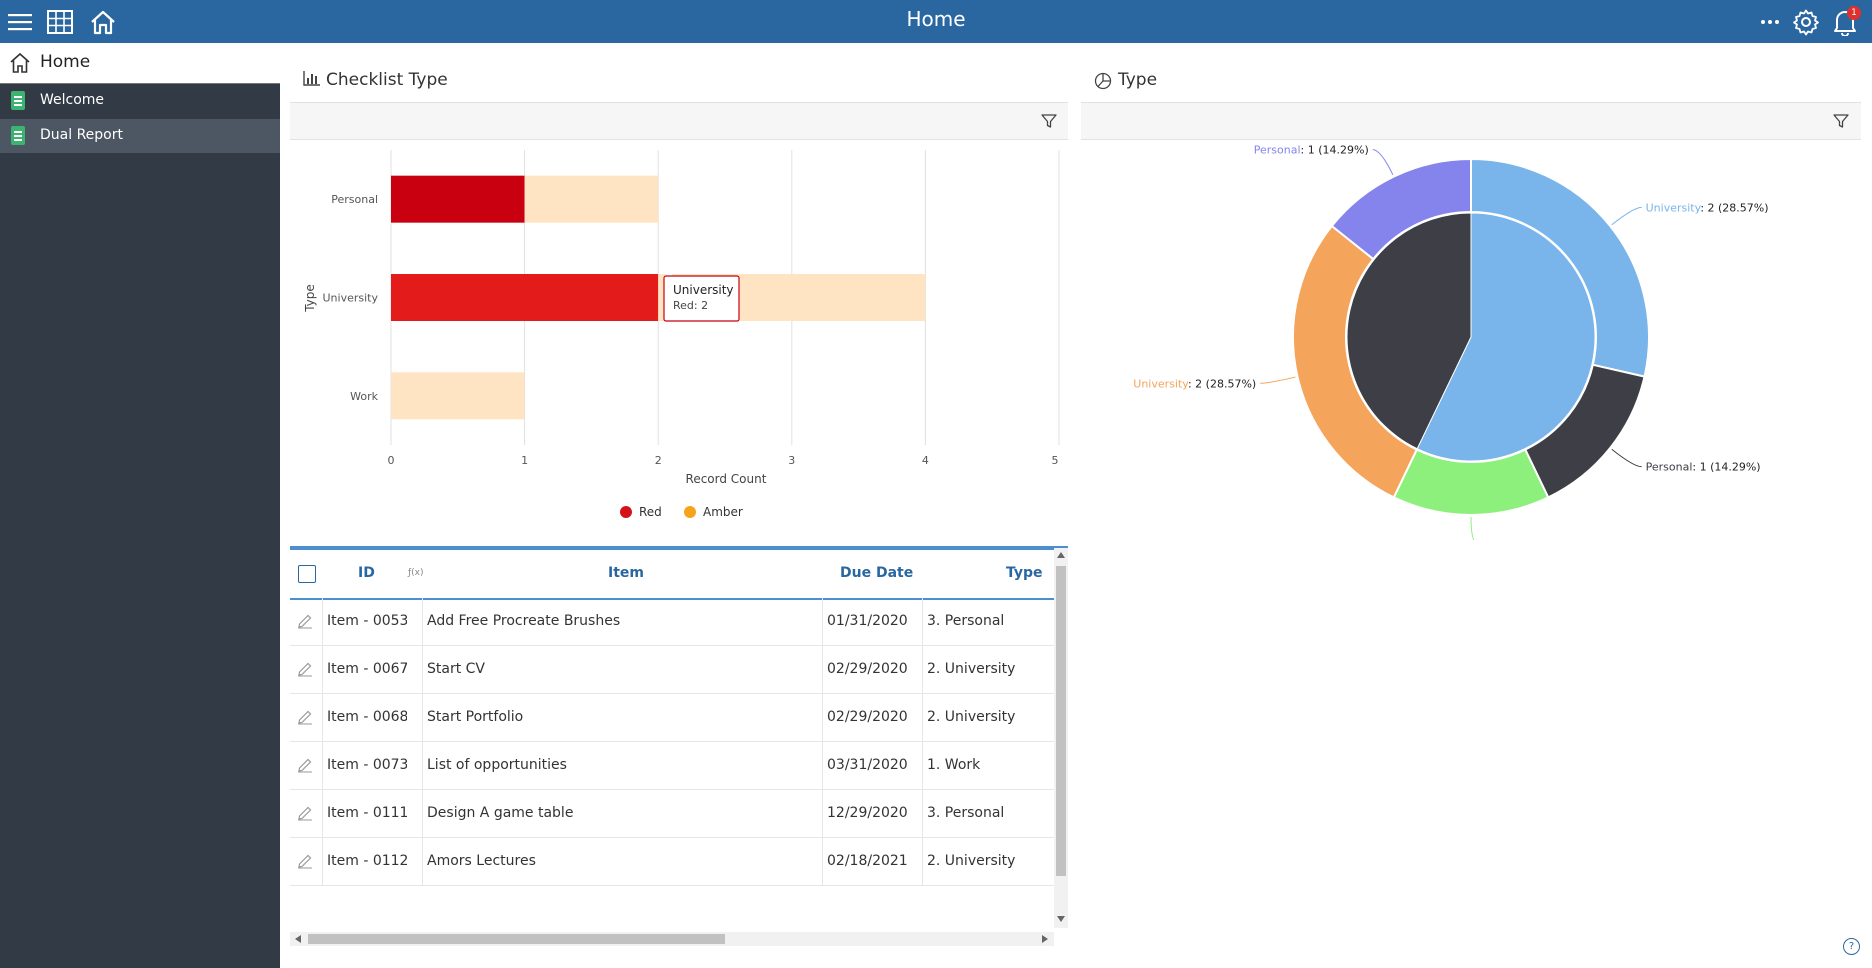  What do you see at coordinates (726, 479) in the screenshot?
I see `x-axis-label: Record Count` at bounding box center [726, 479].